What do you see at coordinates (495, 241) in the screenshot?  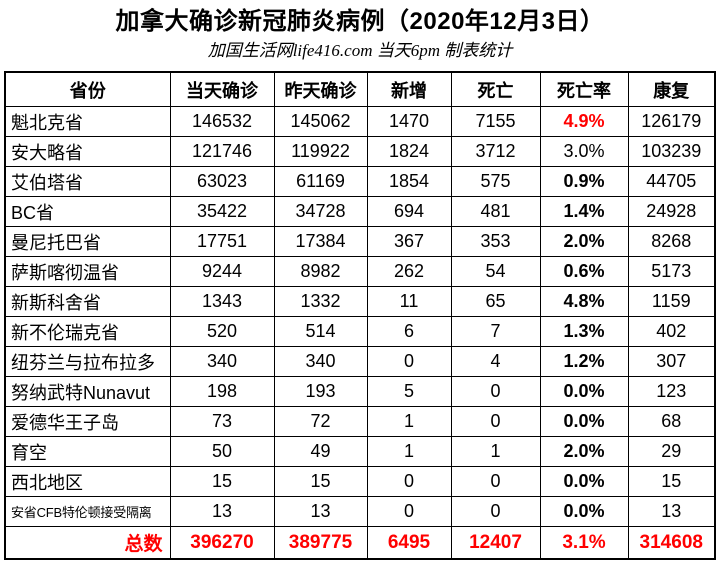 I see `cell-deaths: 353` at bounding box center [495, 241].